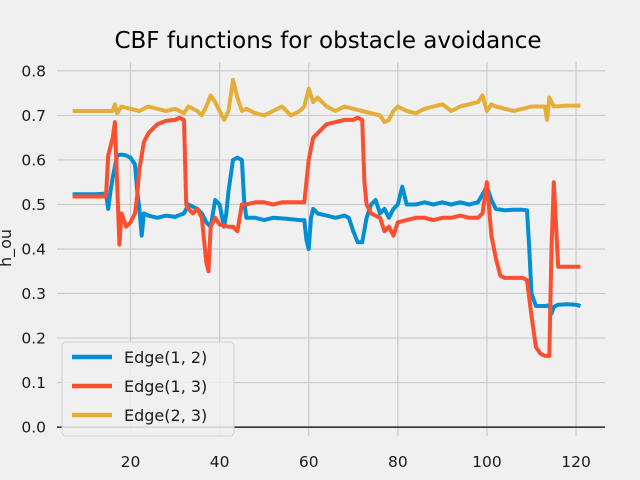 This screenshot has height=480, width=640. I want to click on y-tick-label: 0.8, so click(33, 71).